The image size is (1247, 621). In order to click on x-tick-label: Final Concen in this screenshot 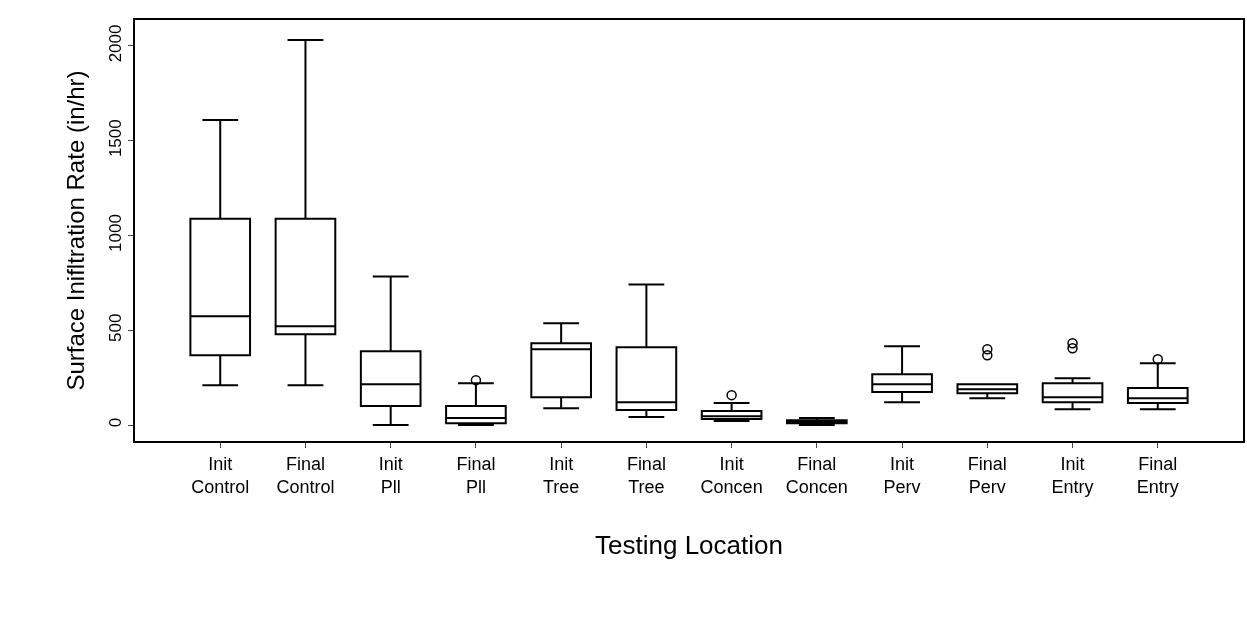, I will do `click(816, 475)`.